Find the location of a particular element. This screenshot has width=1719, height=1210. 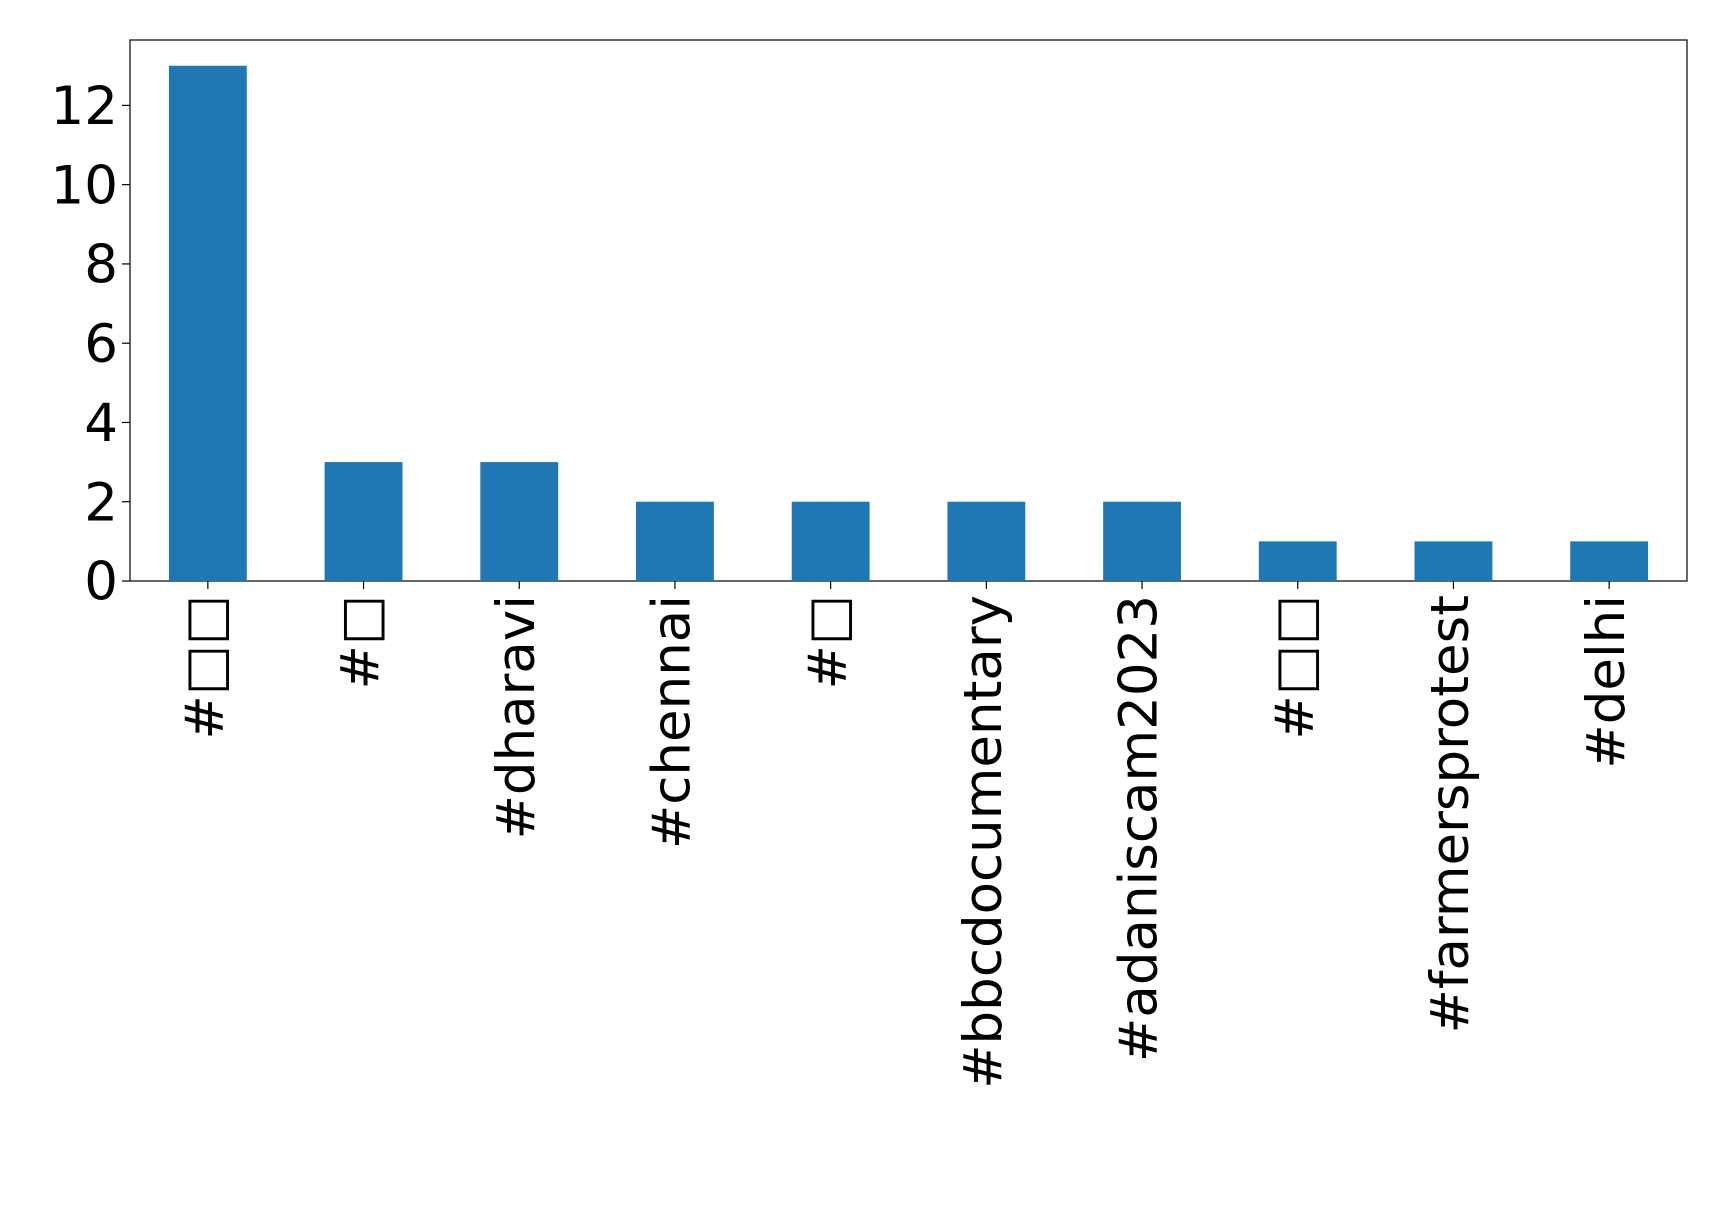

y-tick-label: 2 is located at coordinates (101, 502).